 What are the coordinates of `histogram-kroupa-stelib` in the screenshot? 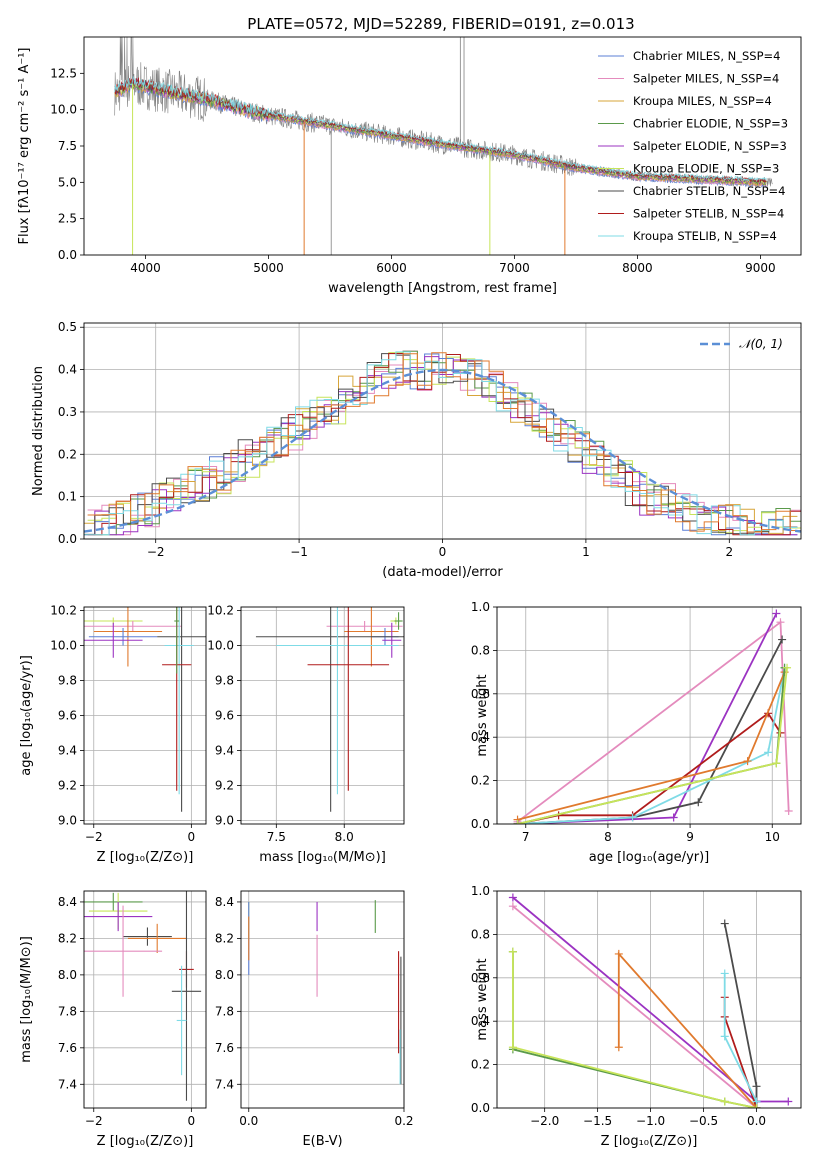 It's located at (441, 443).